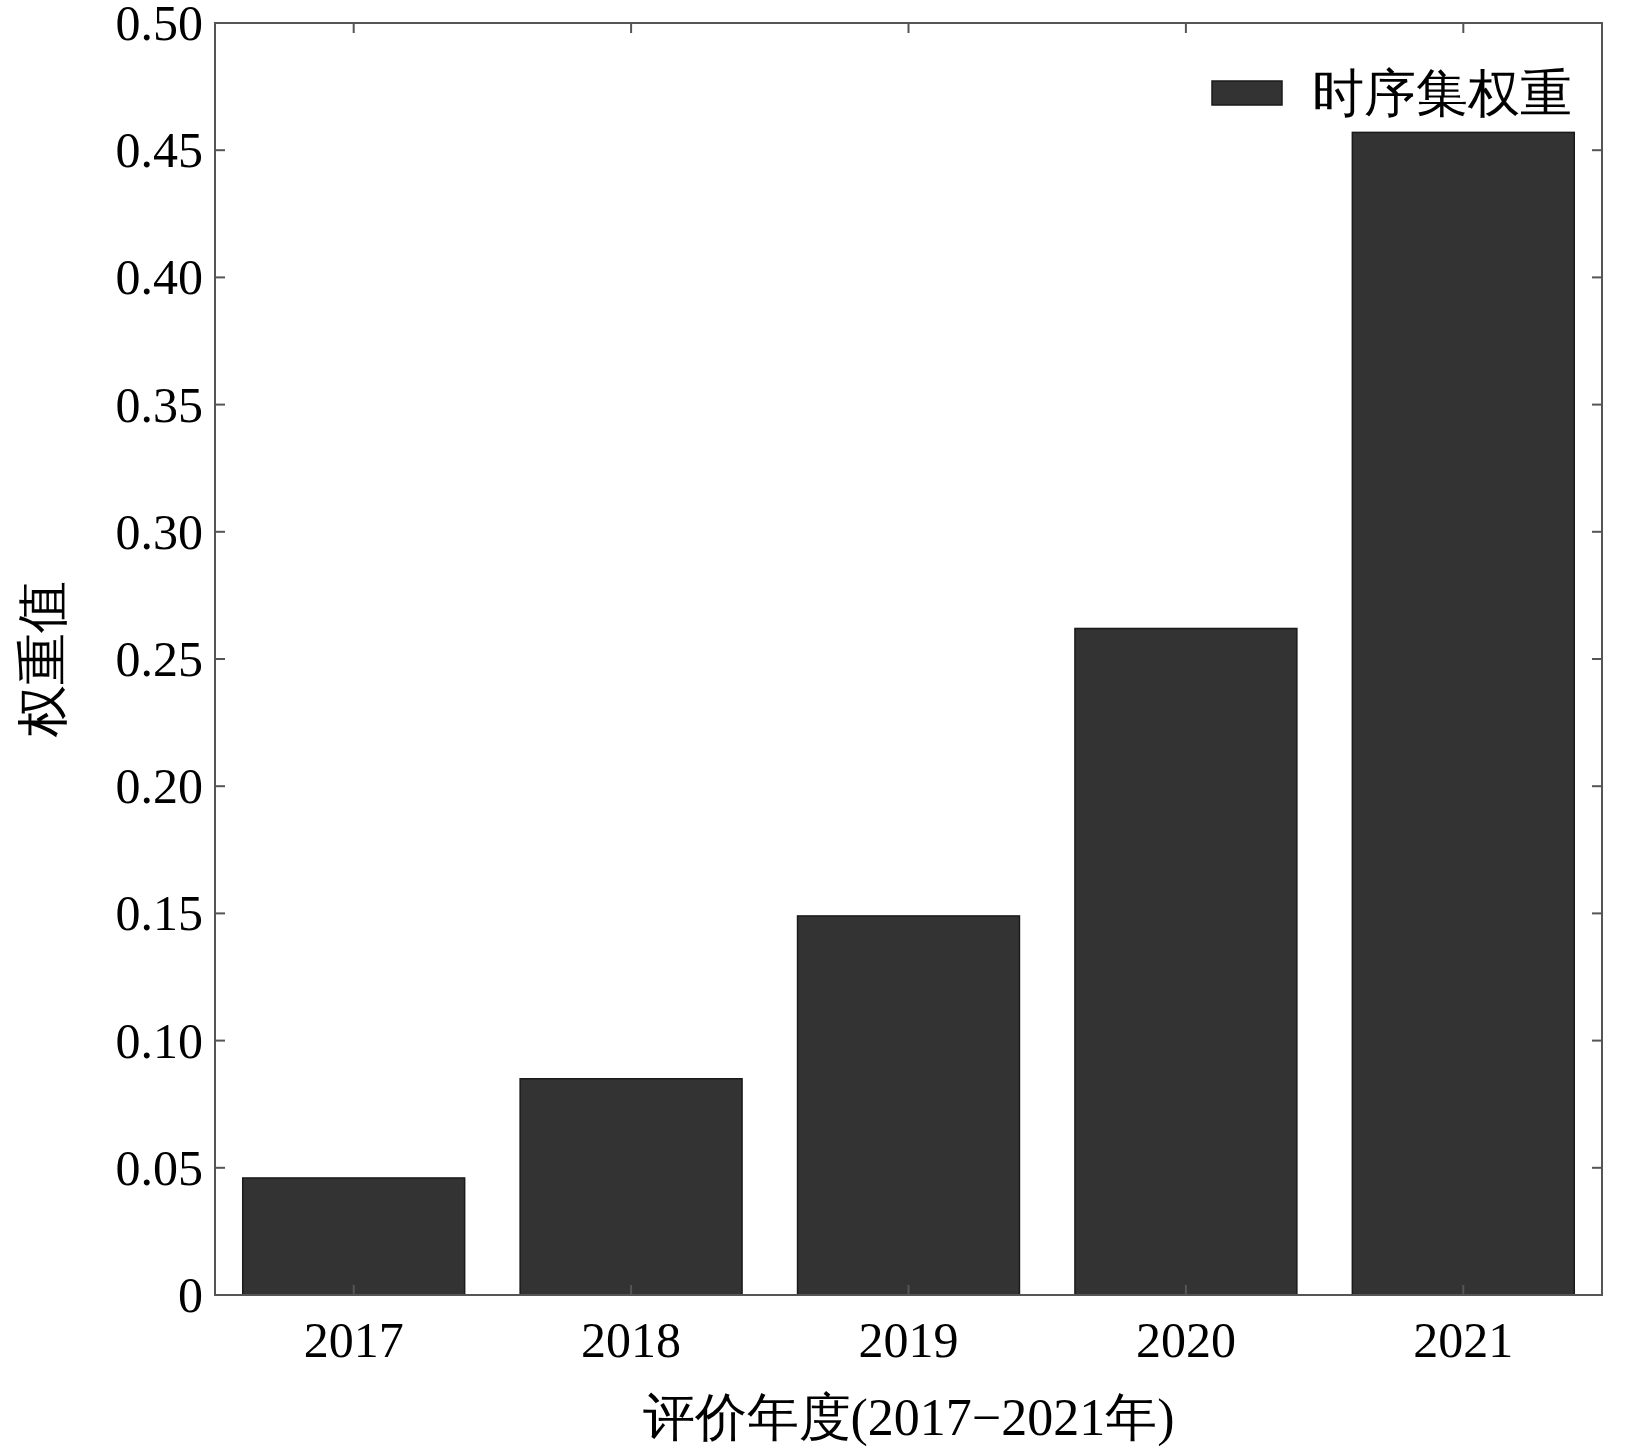 The width and height of the screenshot is (1632, 1451). What do you see at coordinates (1442, 93) in the screenshot?
I see `legend-label: 时序集权重` at bounding box center [1442, 93].